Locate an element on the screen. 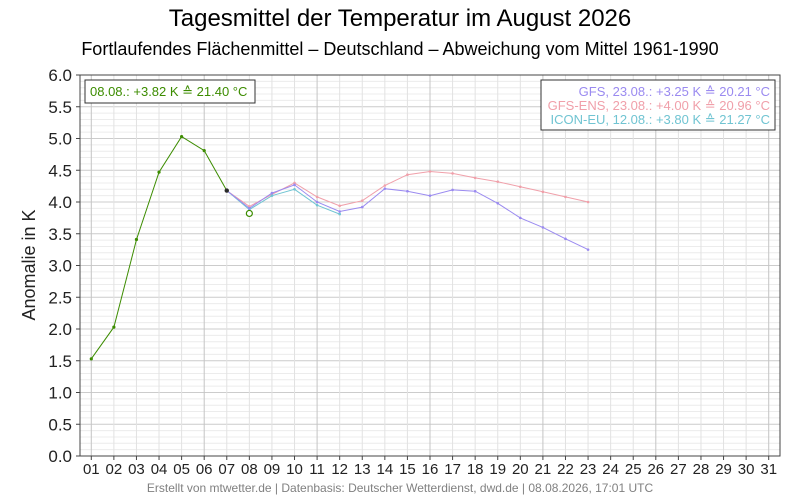 The image size is (800, 500). observation-box: 08.08.: +3.82 K ≙ 21.40 °C is located at coordinates (170, 91).